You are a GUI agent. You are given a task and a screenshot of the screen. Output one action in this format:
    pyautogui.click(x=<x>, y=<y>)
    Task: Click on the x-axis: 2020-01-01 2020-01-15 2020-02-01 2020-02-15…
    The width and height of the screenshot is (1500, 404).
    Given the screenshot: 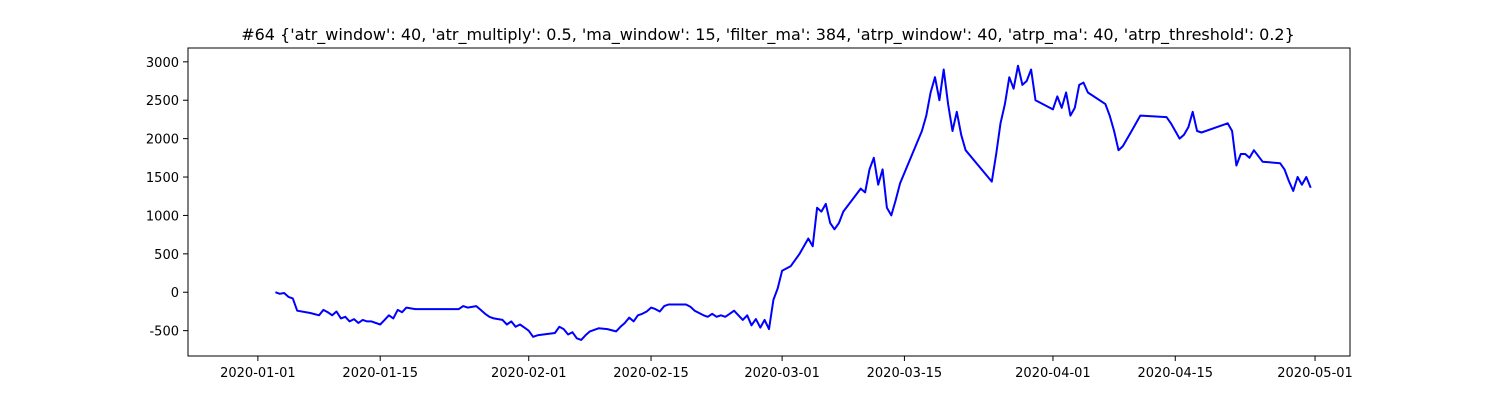 What is the action you would take?
    pyautogui.click(x=786, y=368)
    